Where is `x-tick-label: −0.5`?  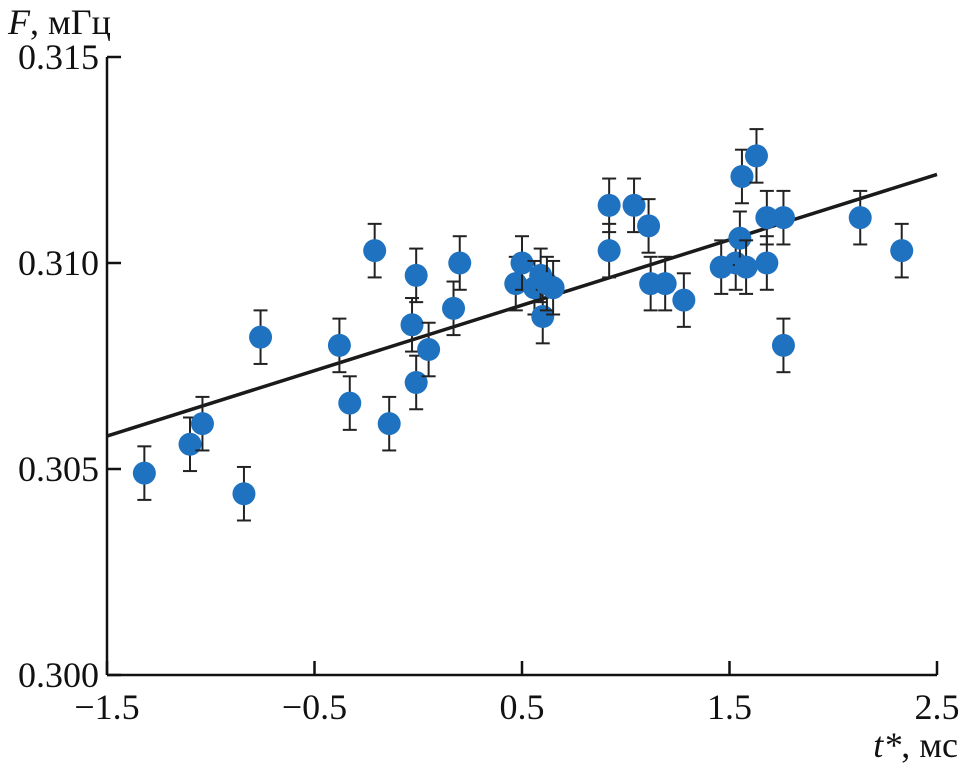 x-tick-label: −0.5 is located at coordinates (314, 707).